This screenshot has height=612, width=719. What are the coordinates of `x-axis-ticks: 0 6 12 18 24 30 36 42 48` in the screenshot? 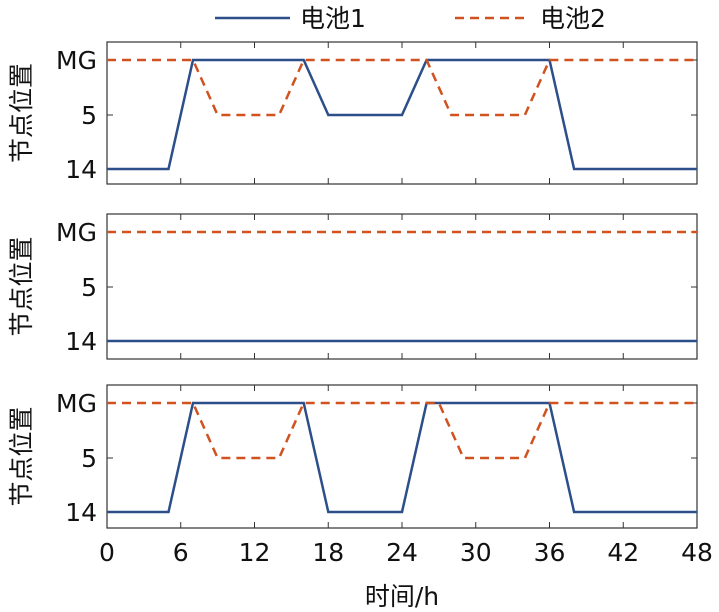 It's located at (406, 552).